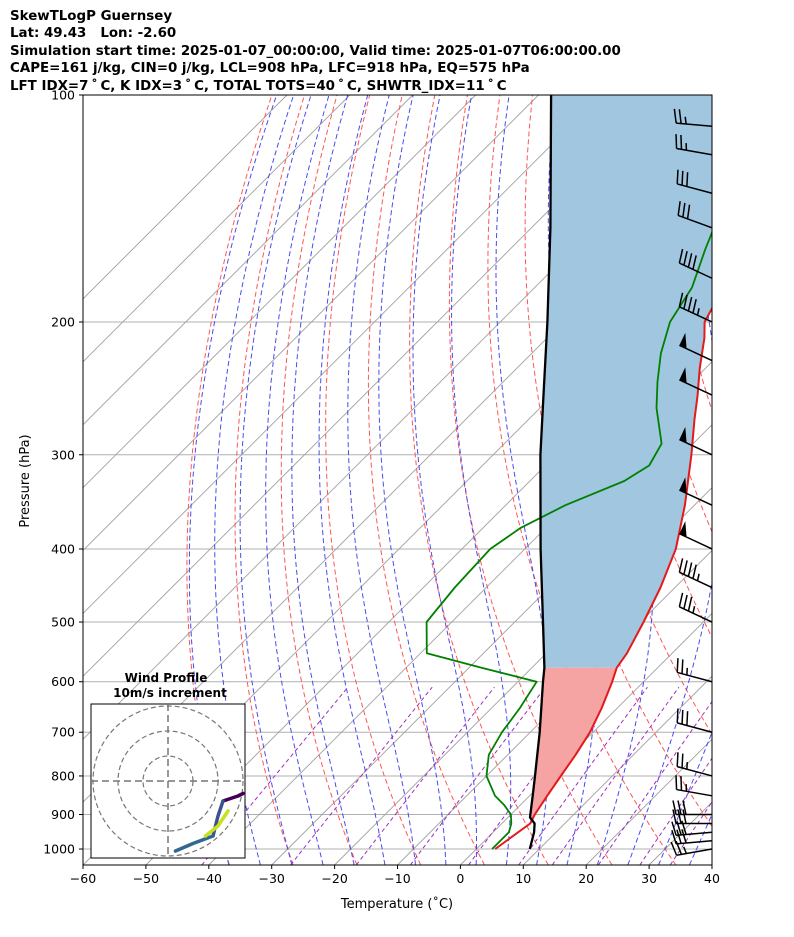 This screenshot has width=794, height=937. Describe the element at coordinates (63, 814) in the screenshot. I see `y-tick-label: 900` at that location.